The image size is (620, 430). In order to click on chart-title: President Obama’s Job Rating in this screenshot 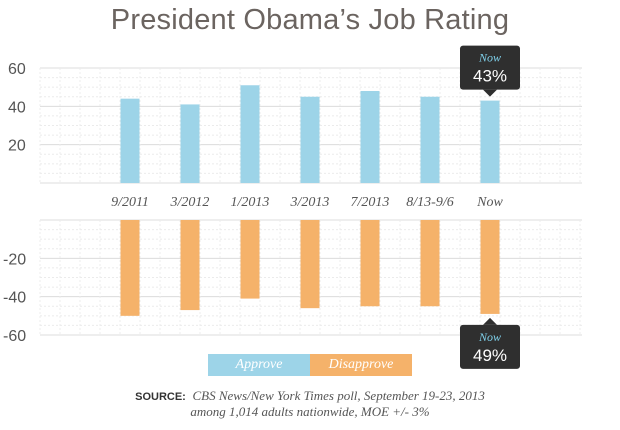, I will do `click(310, 20)`.